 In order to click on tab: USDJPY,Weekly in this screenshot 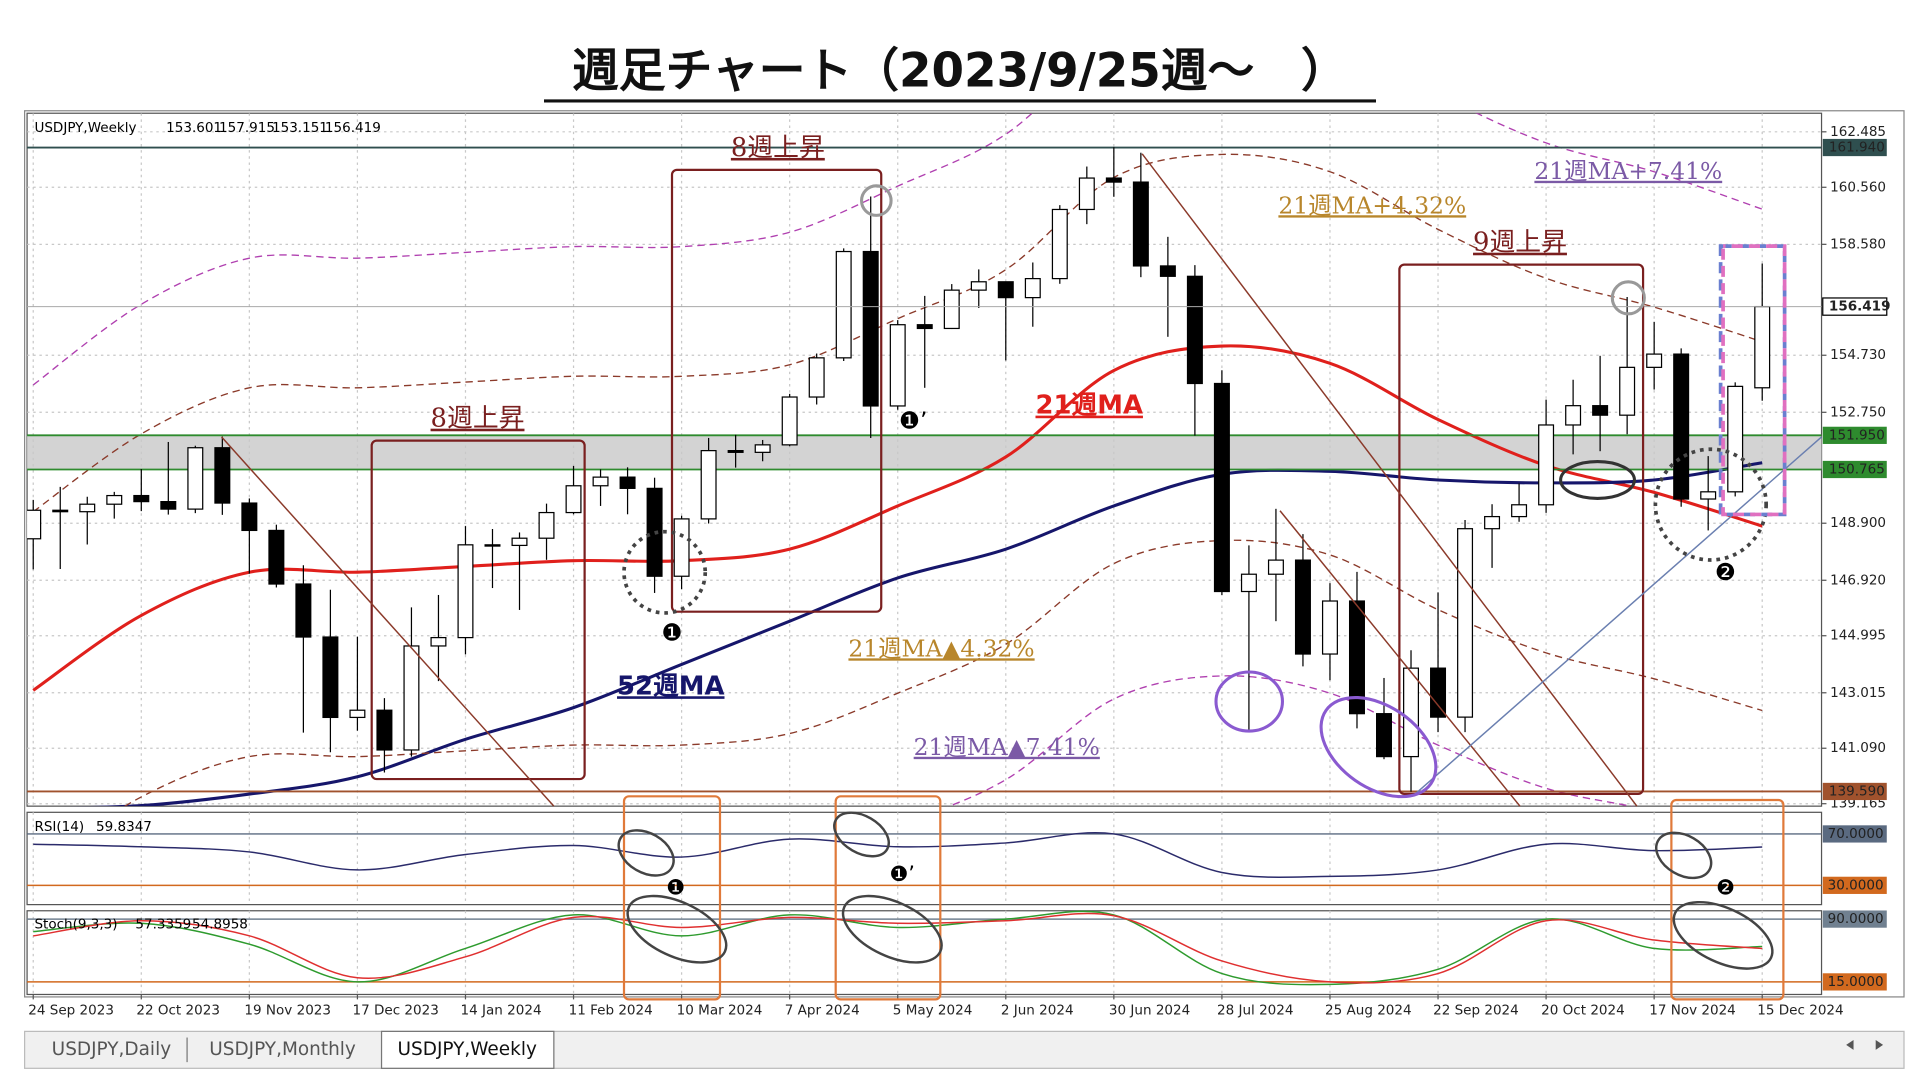, I will do `click(467, 1049)`.